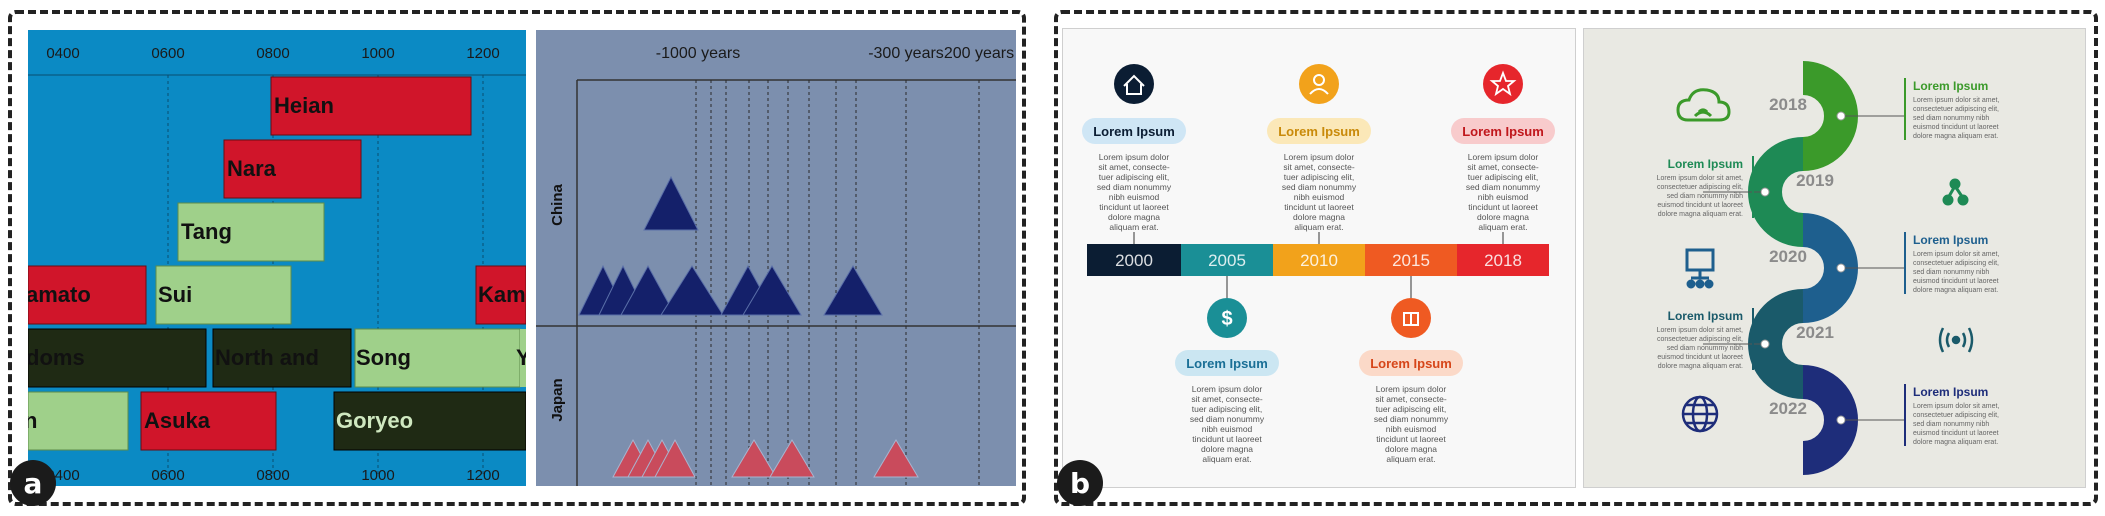 The width and height of the screenshot is (2105, 516). What do you see at coordinates (252, 168) in the screenshot?
I see `bar-label: Nara` at bounding box center [252, 168].